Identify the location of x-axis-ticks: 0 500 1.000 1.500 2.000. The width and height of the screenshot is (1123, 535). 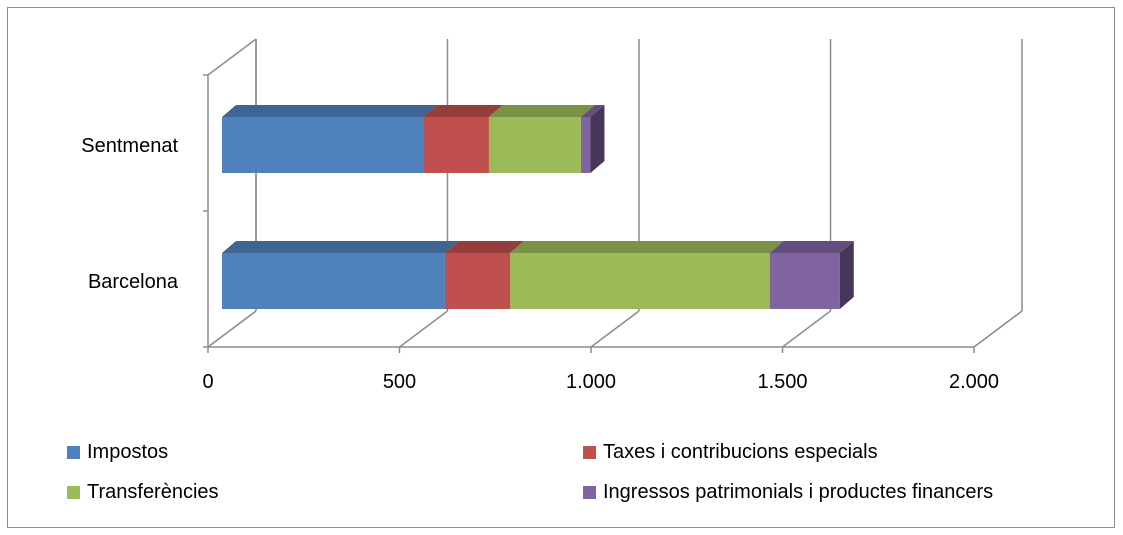
(600, 370).